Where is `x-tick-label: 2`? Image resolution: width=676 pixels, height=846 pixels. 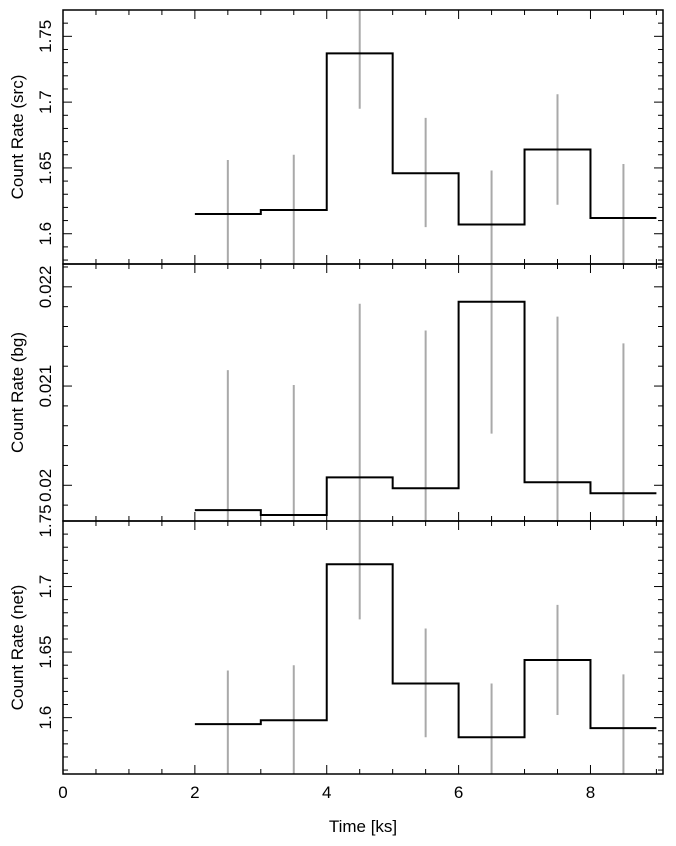 x-tick-label: 2 is located at coordinates (194, 792).